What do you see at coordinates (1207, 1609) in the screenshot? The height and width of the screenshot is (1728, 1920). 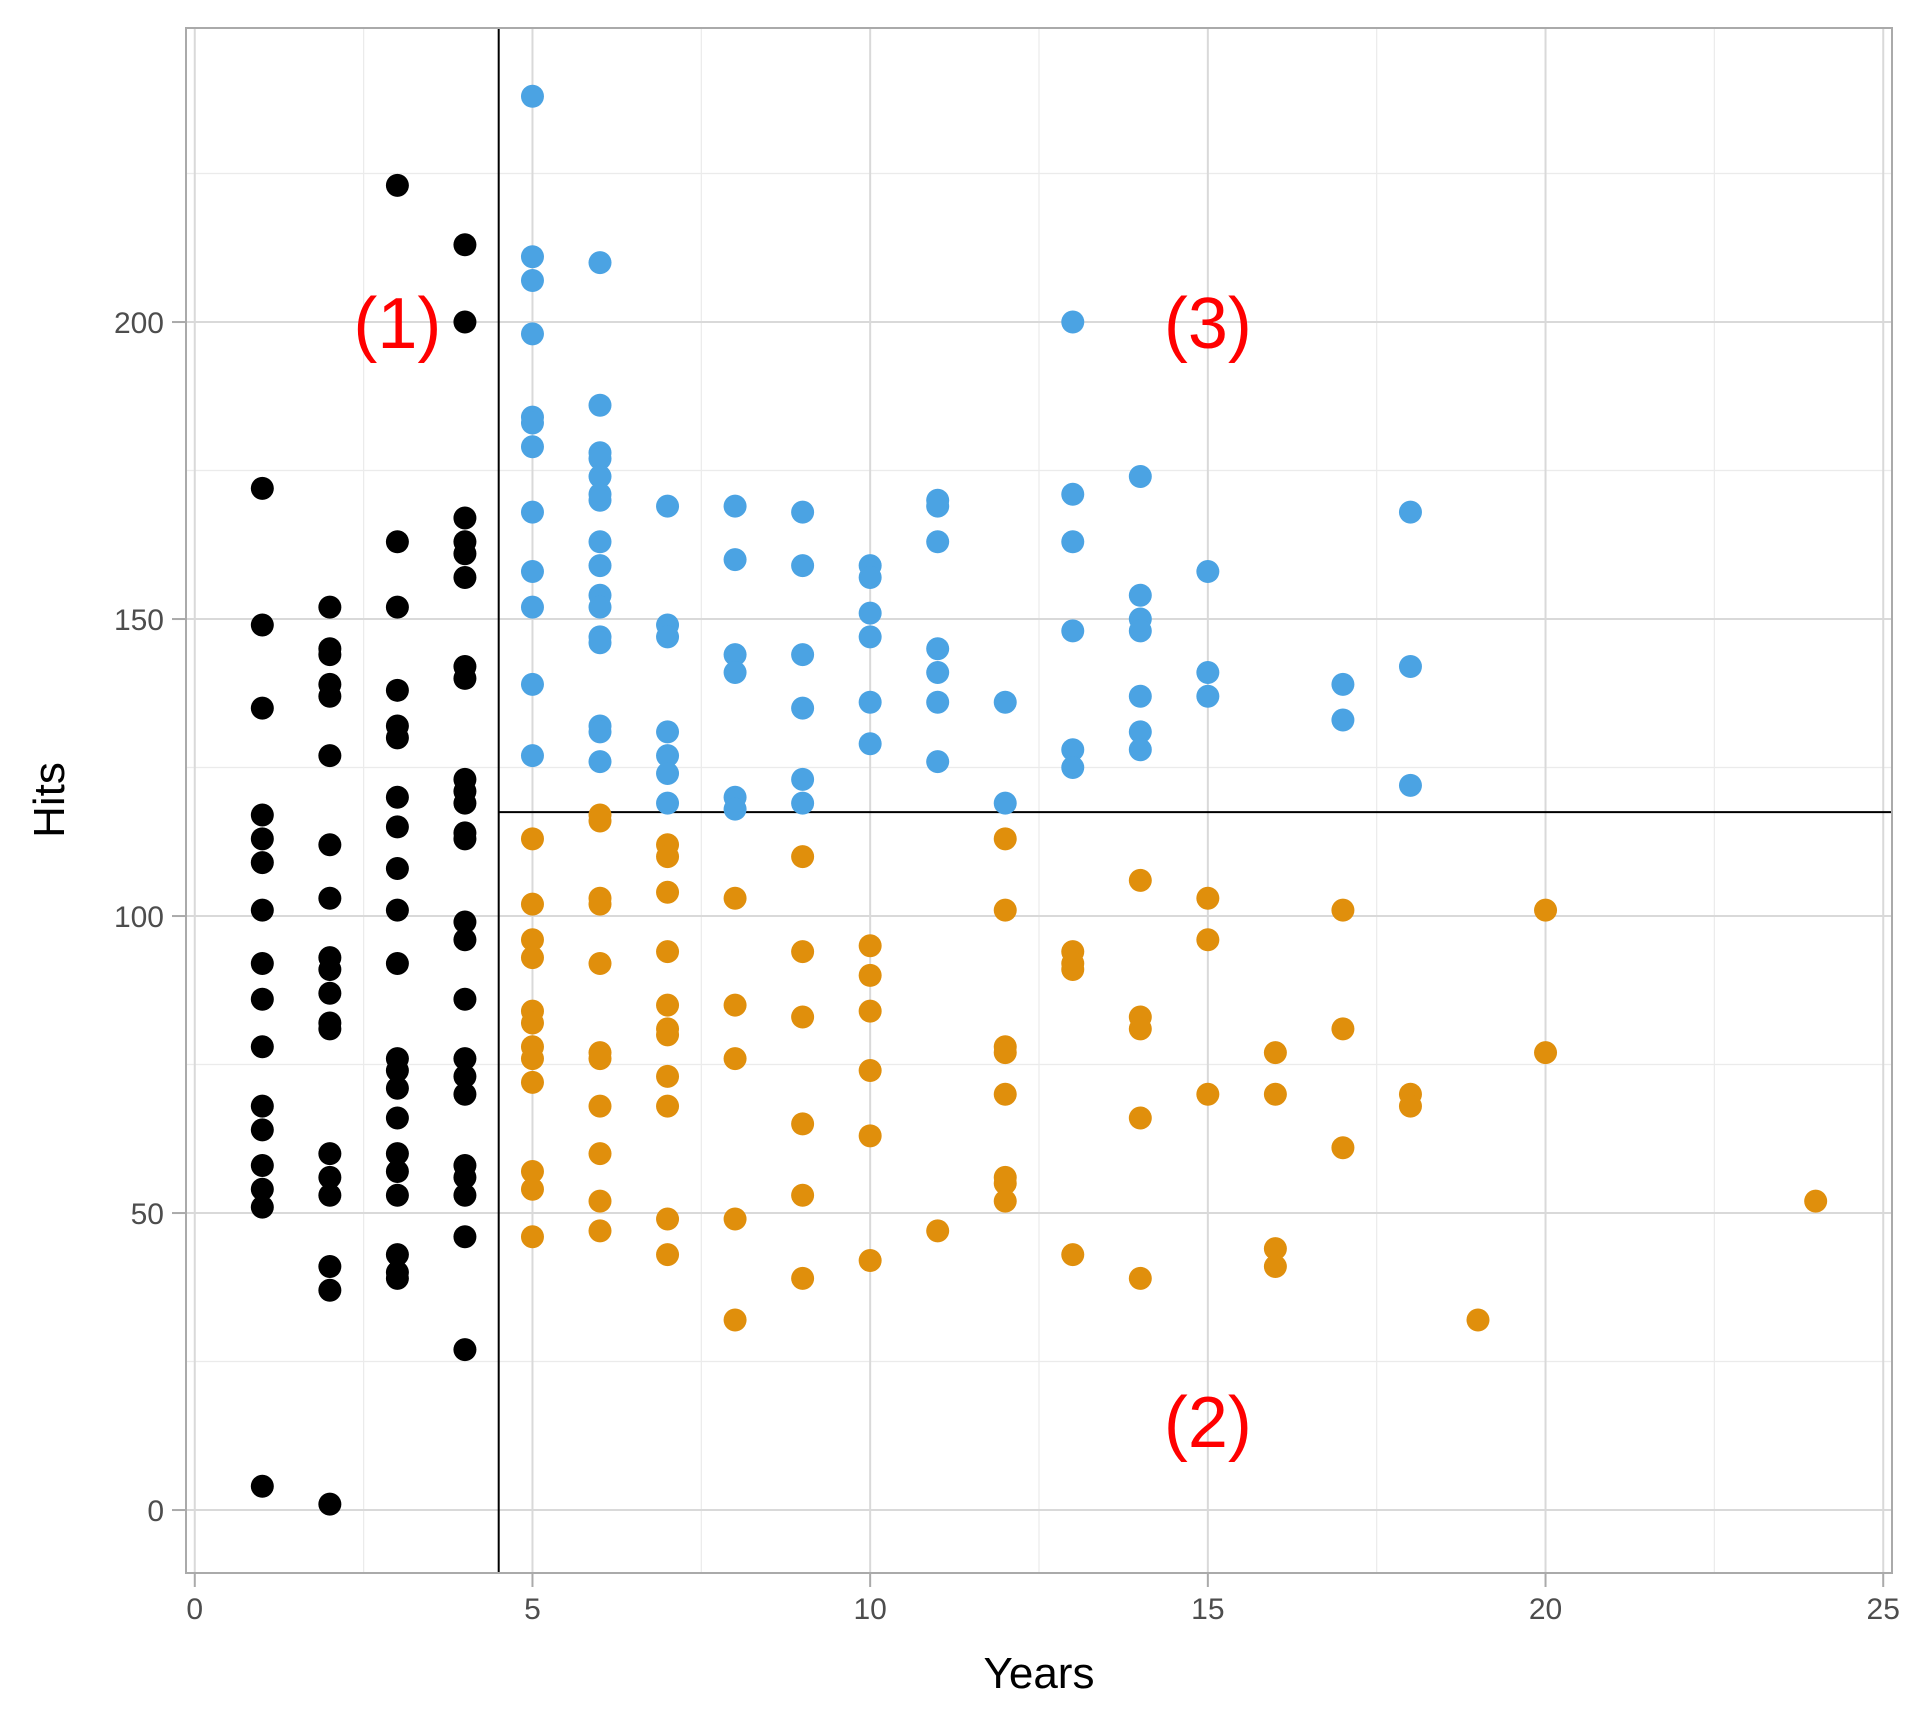 I see `x-tick-label: 15` at bounding box center [1207, 1609].